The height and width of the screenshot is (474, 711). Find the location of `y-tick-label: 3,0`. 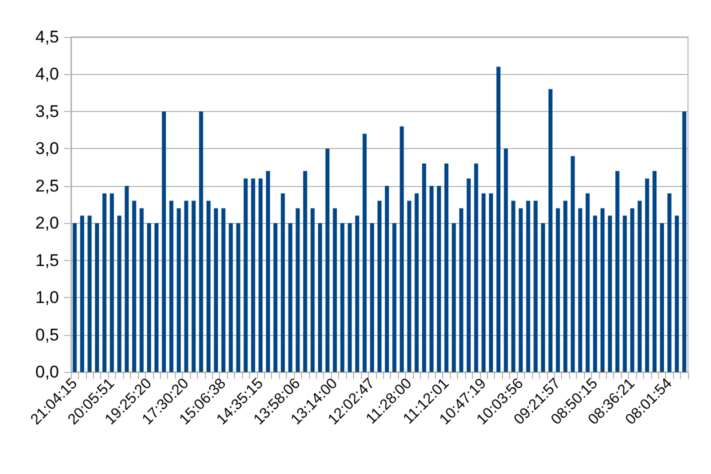

y-tick-label: 3,0 is located at coordinates (47, 148).